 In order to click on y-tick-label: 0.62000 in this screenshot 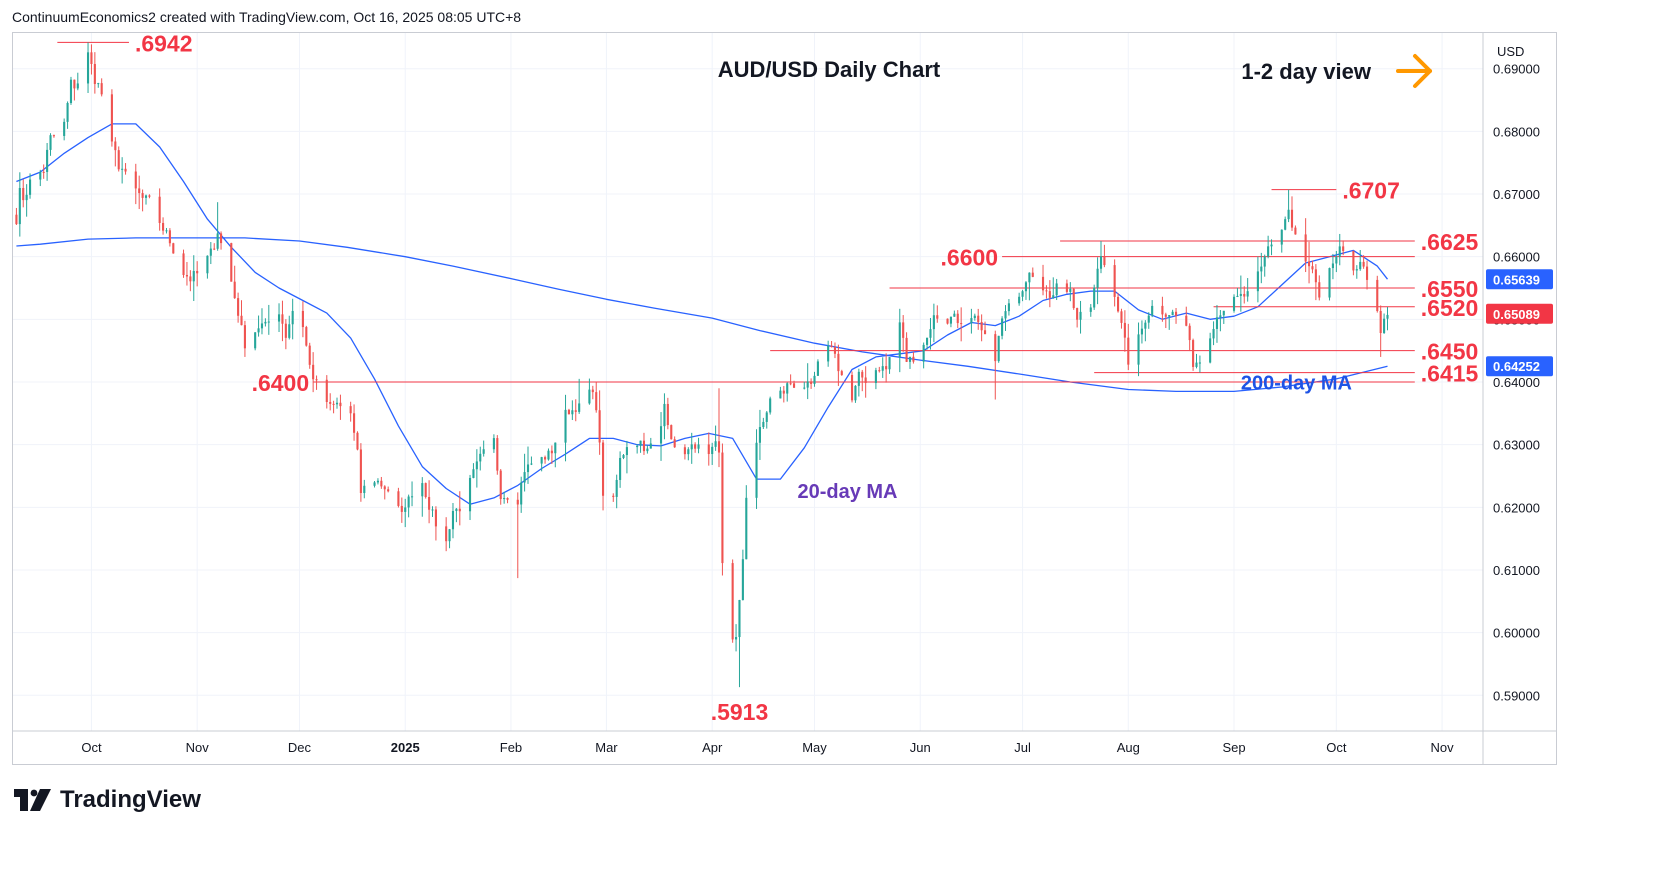, I will do `click(1516, 507)`.